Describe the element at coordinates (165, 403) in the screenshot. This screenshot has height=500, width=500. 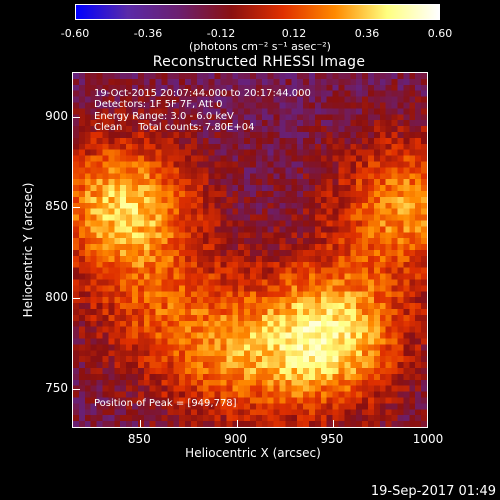
I see `peak-position-label: Position of Peak = [949,778]` at that location.